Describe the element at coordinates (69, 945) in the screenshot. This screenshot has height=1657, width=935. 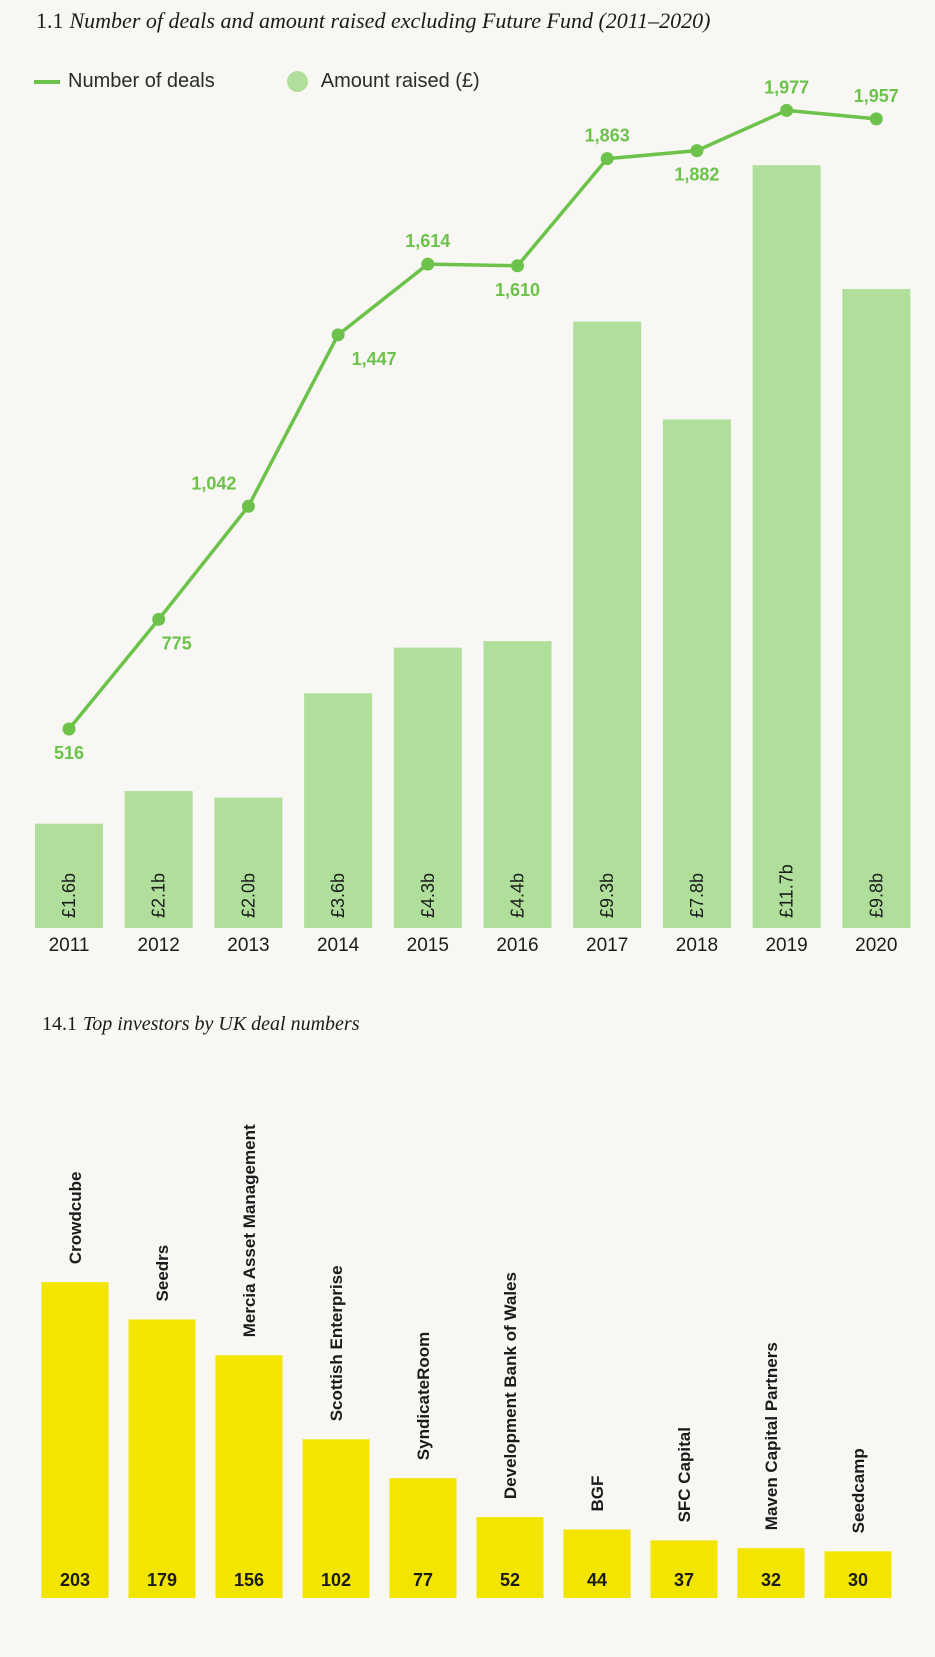
I see `x-tick-2011: 2011` at that location.